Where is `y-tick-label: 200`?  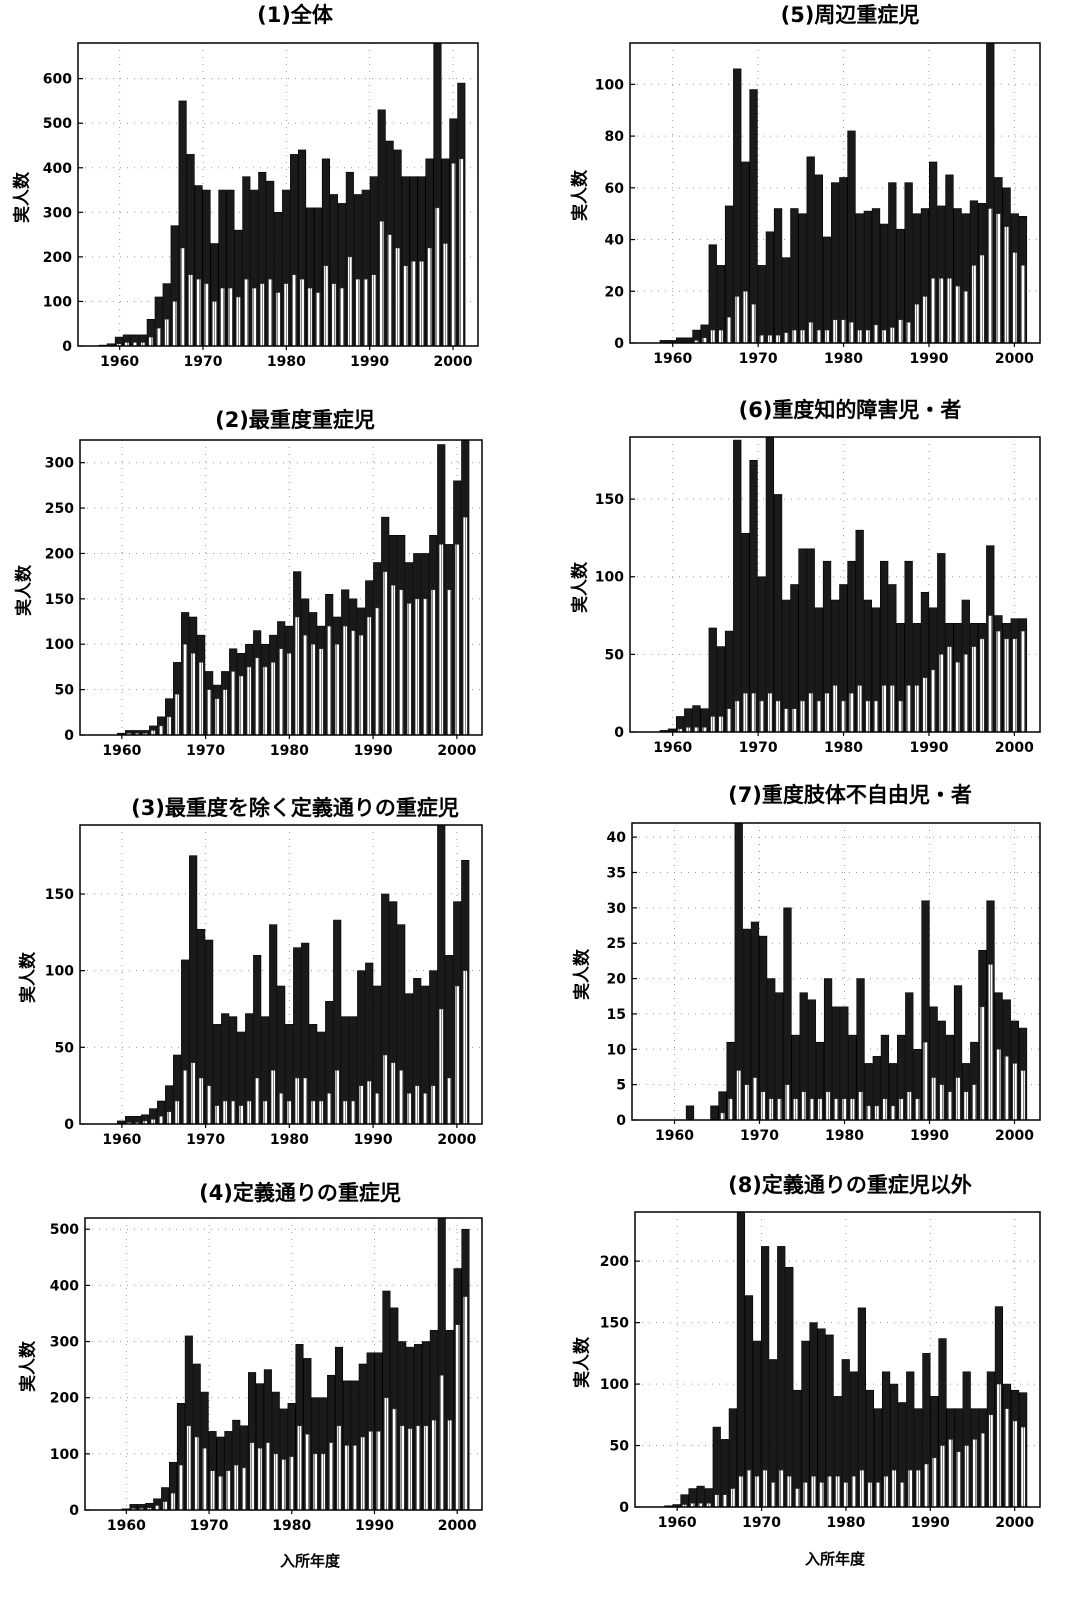 y-tick-label: 200 is located at coordinates (614, 1262).